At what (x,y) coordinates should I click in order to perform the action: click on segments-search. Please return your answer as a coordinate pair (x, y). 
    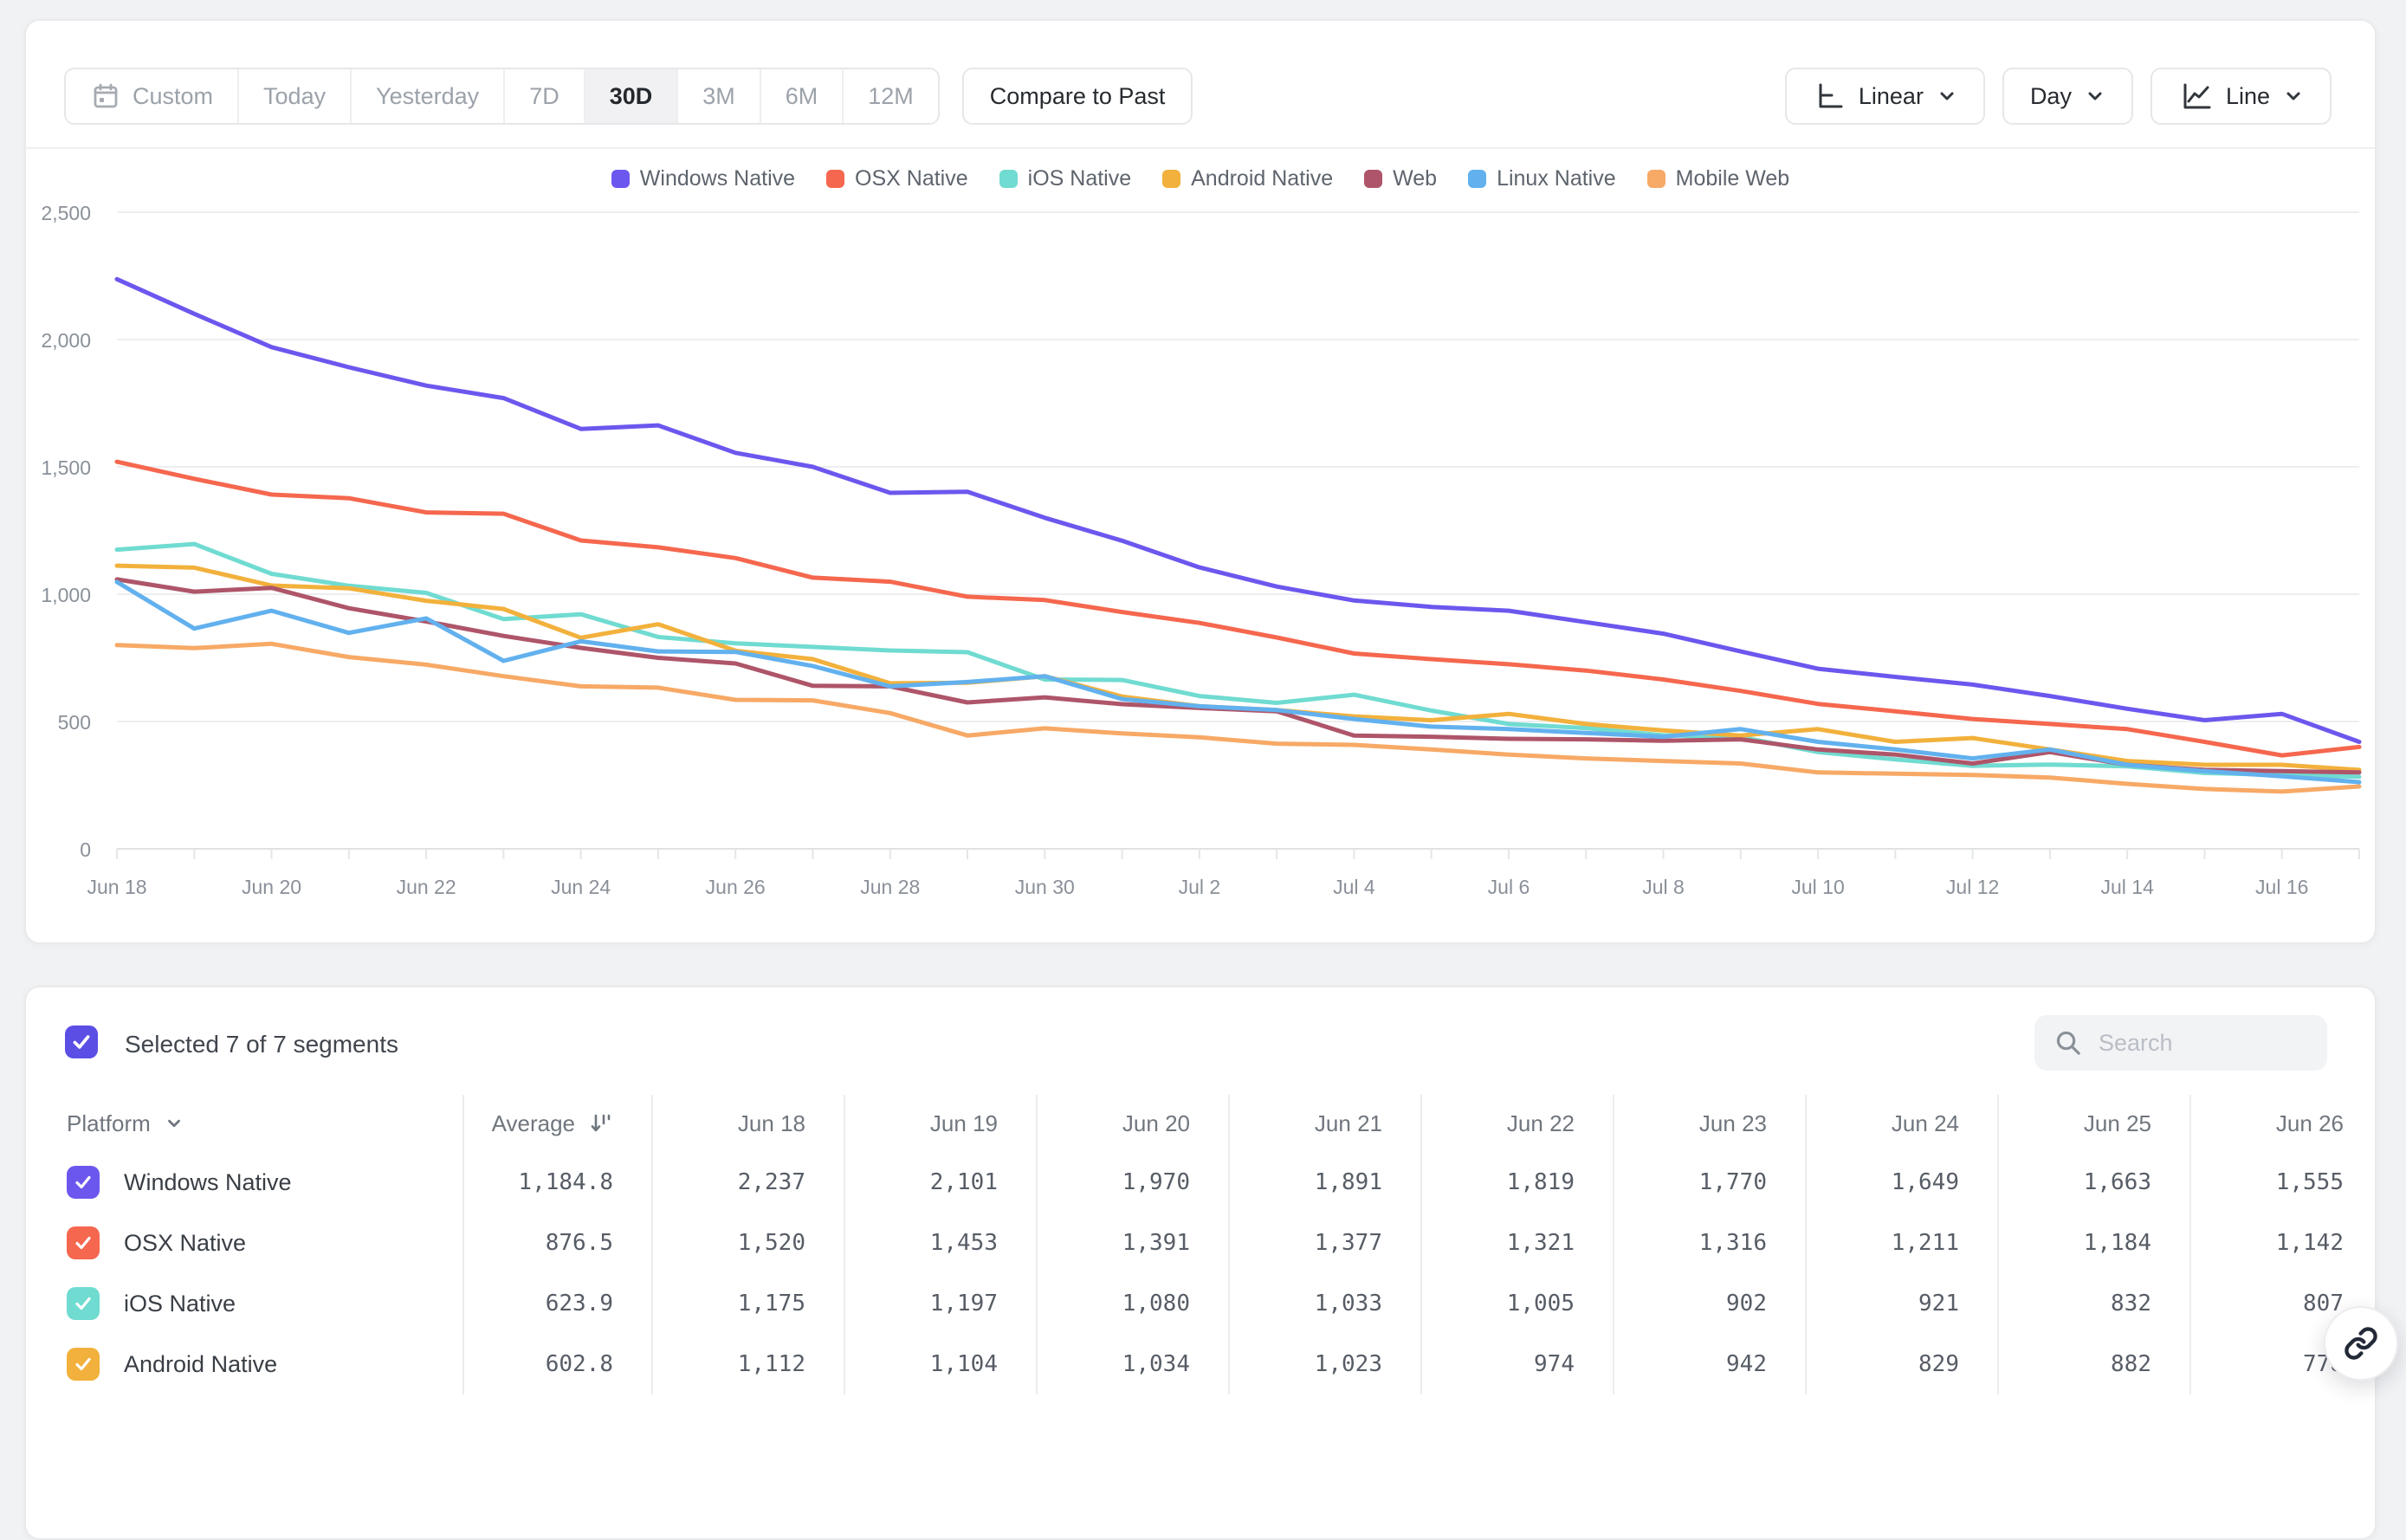
    Looking at the image, I should click on (2180, 1043).